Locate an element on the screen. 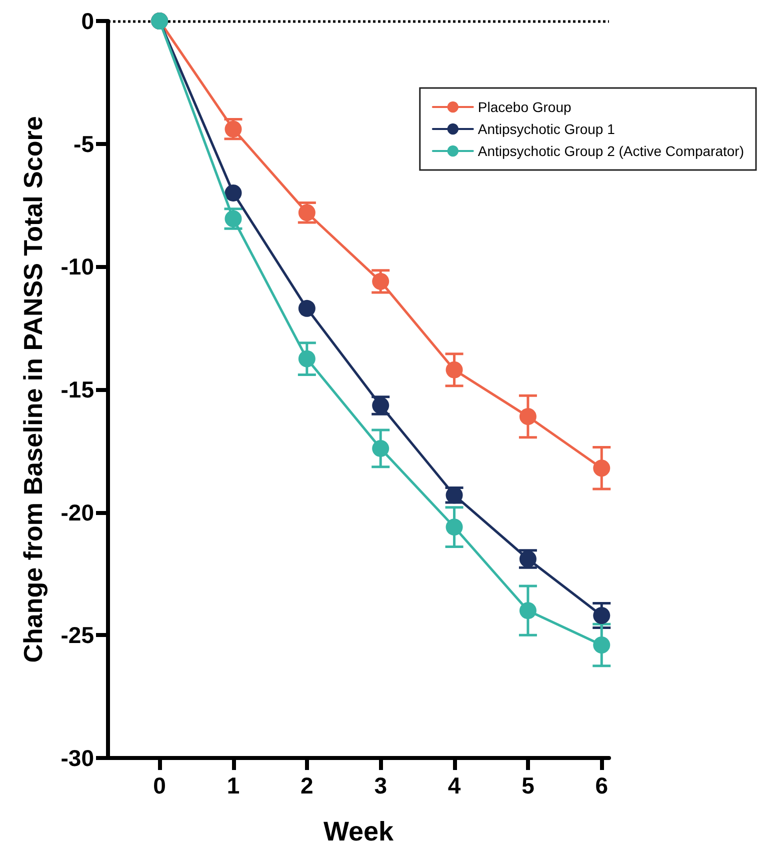  y-tick-label: 0 is located at coordinates (87, 21).